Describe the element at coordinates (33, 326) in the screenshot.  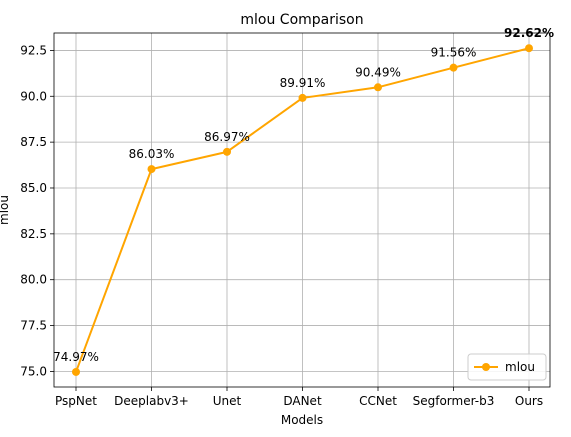
I see `y-tick-label: 77.5` at that location.